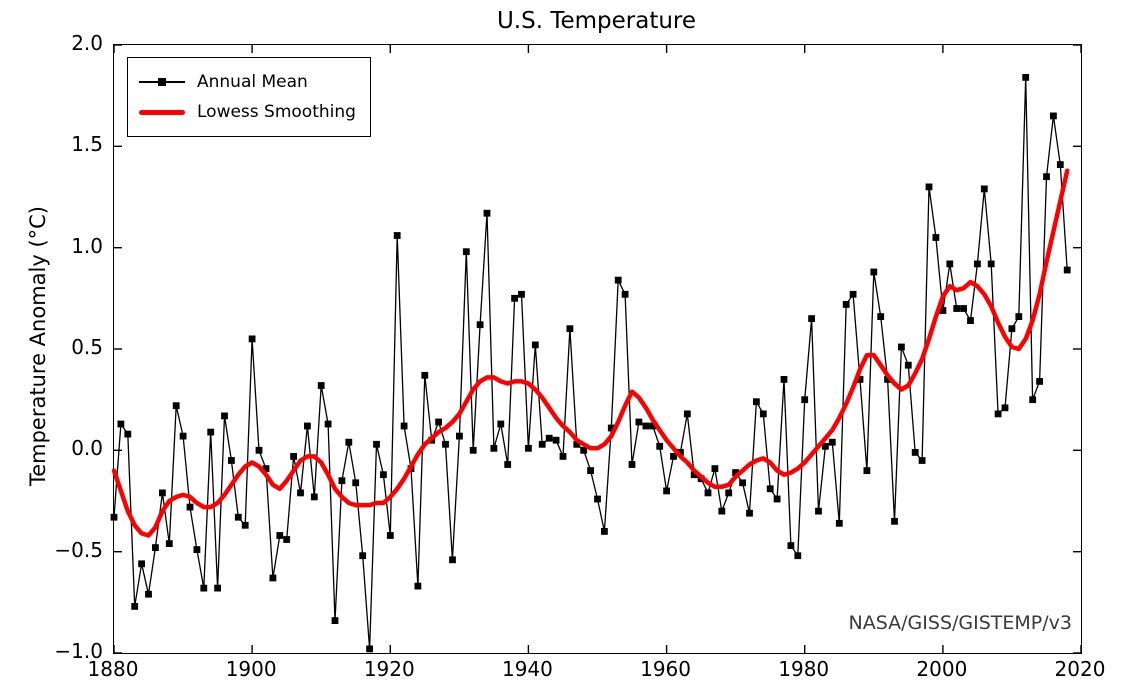 The image size is (1130, 700). I want to click on x-tick-label: 1900, so click(251, 669).